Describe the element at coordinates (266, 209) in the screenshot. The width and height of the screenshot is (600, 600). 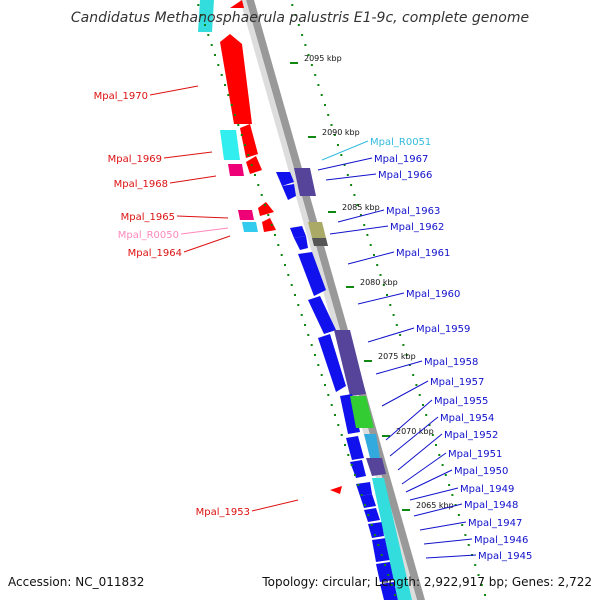
I see `gene-mpal-1965b` at that location.